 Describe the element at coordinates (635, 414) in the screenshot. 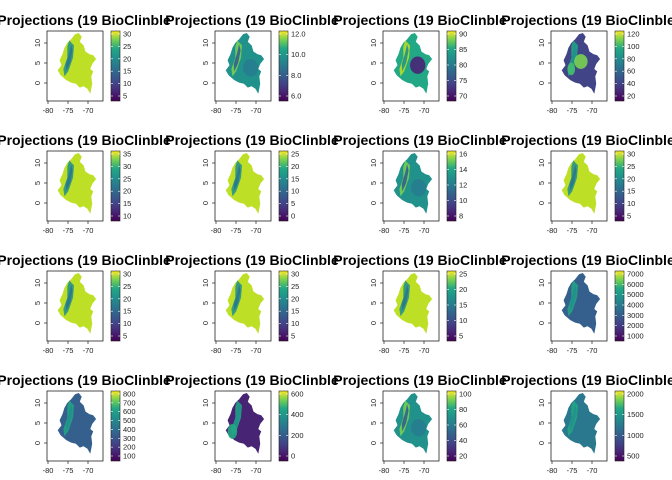

I see `legend-tick-label: 1500` at that location.